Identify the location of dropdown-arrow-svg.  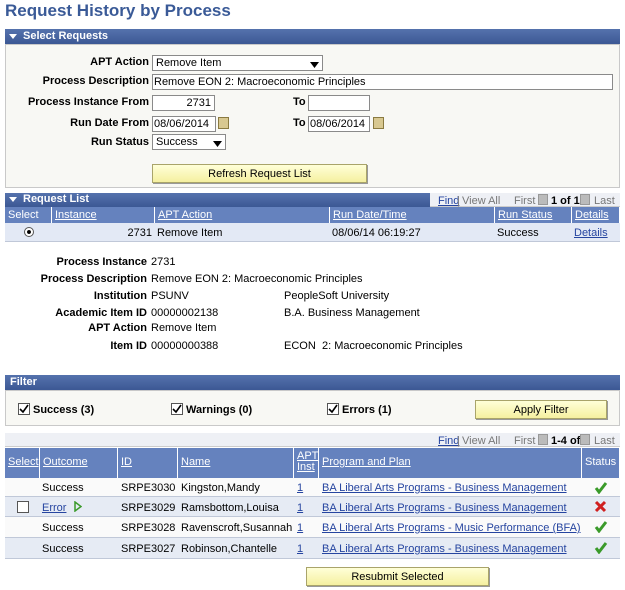
(314, 65).